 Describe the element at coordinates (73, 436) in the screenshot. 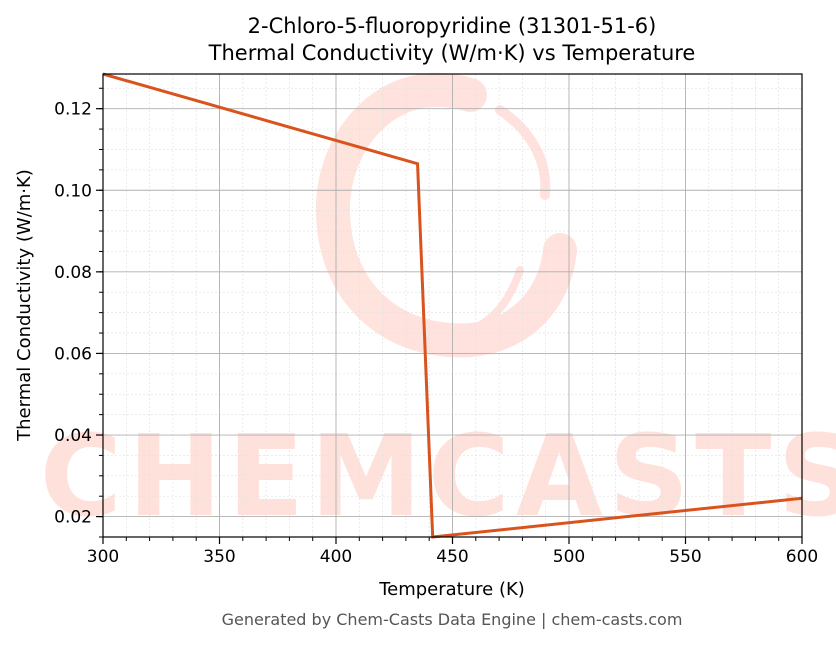

I see `y-tick-label: 0.04` at that location.